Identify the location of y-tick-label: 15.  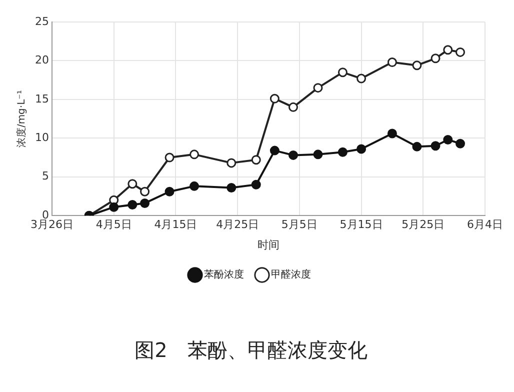
(41, 99).